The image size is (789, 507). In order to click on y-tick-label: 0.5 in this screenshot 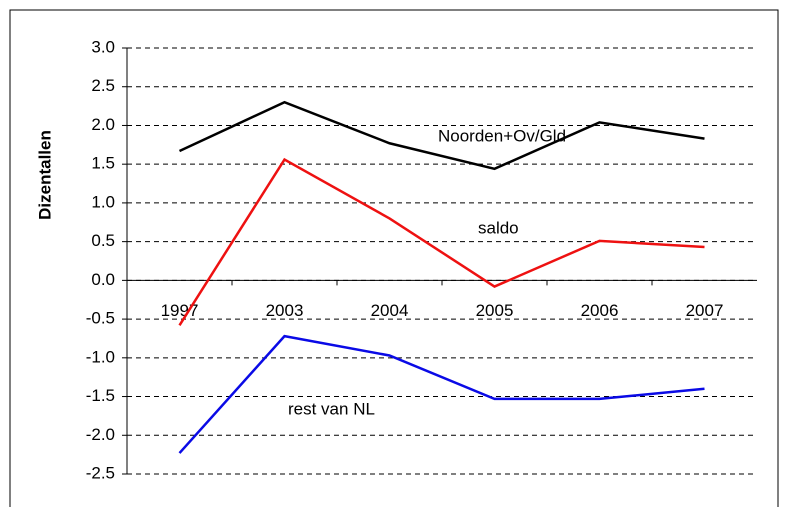, I will do `click(103, 240)`.